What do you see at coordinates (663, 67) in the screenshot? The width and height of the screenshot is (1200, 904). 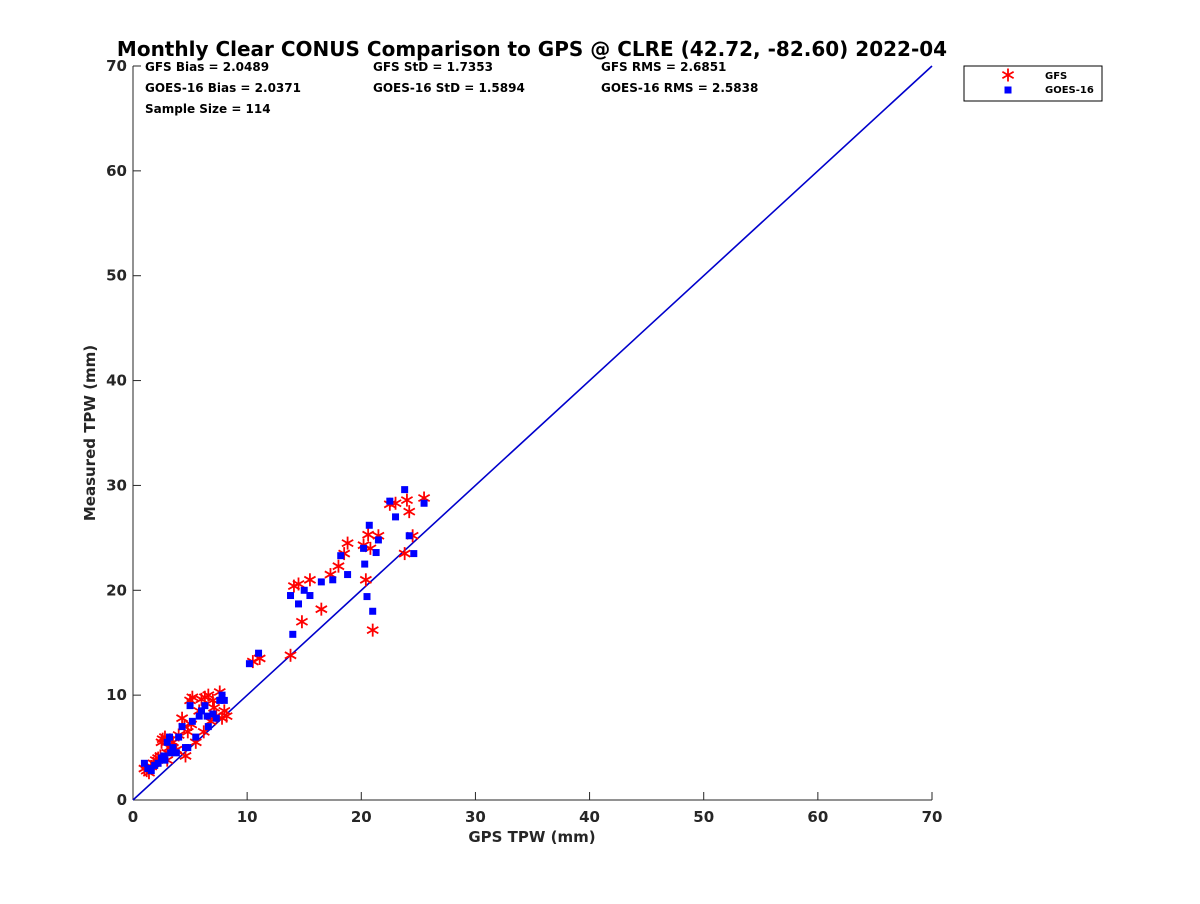 I see `stat-gfs-rms: GFS RMS = 2.6851` at bounding box center [663, 67].